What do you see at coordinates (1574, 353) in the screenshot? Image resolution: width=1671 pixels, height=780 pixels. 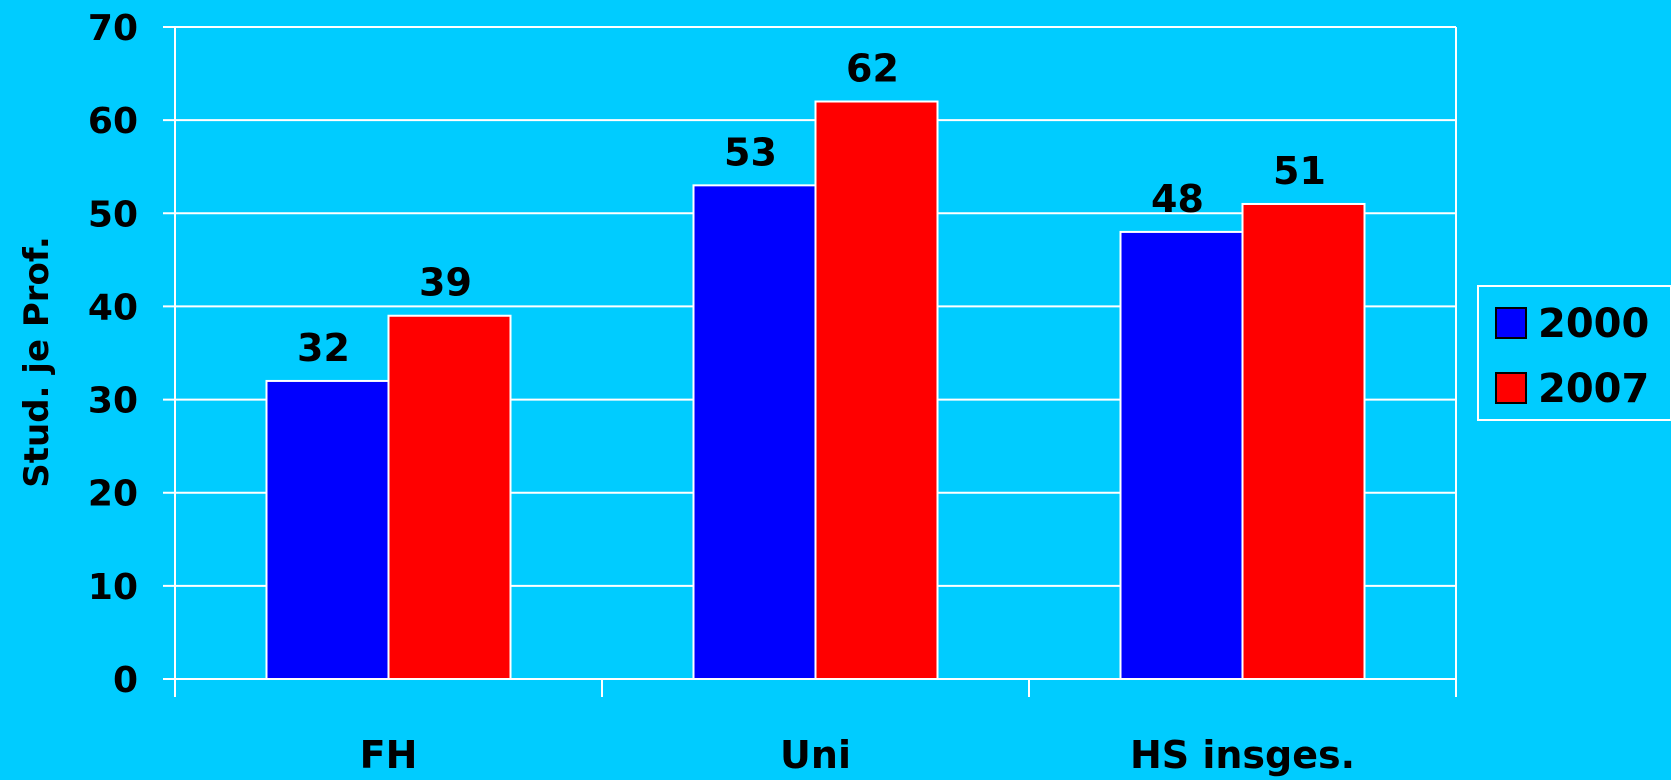 I see `legend: 2000 2007` at bounding box center [1574, 353].